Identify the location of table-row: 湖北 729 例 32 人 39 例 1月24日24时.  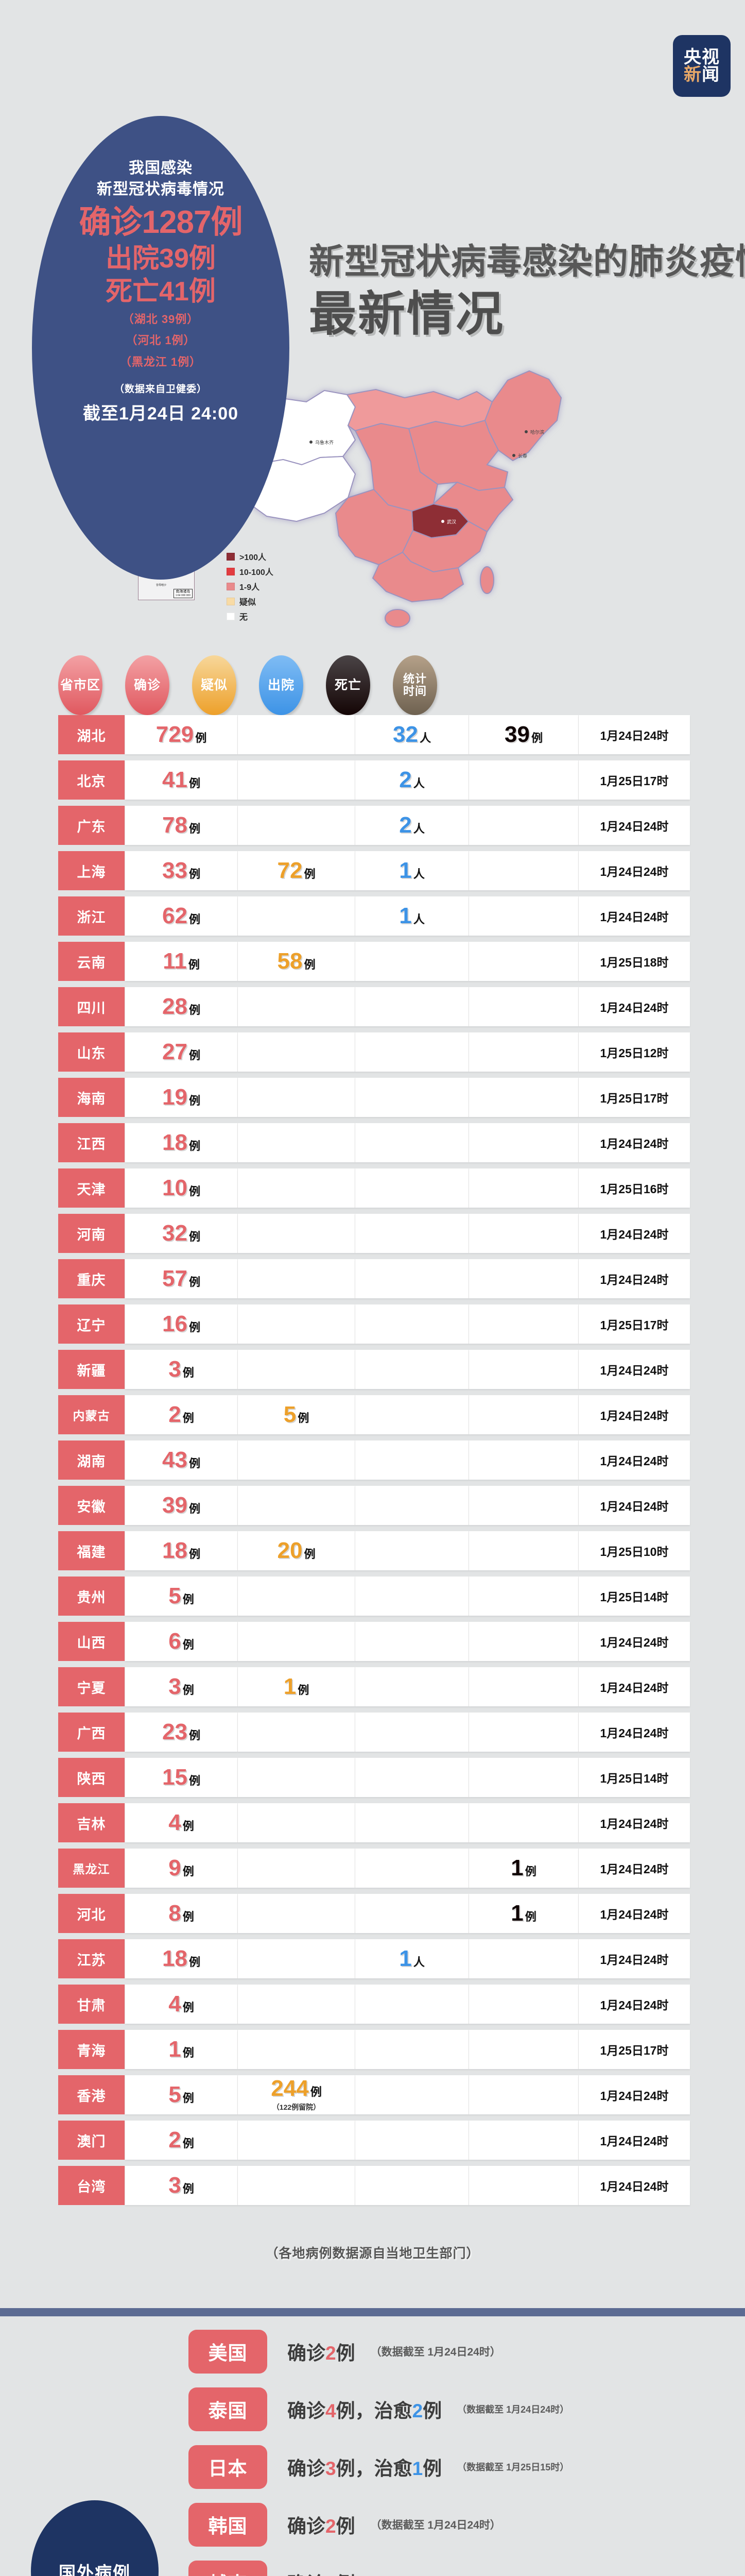
(372, 734).